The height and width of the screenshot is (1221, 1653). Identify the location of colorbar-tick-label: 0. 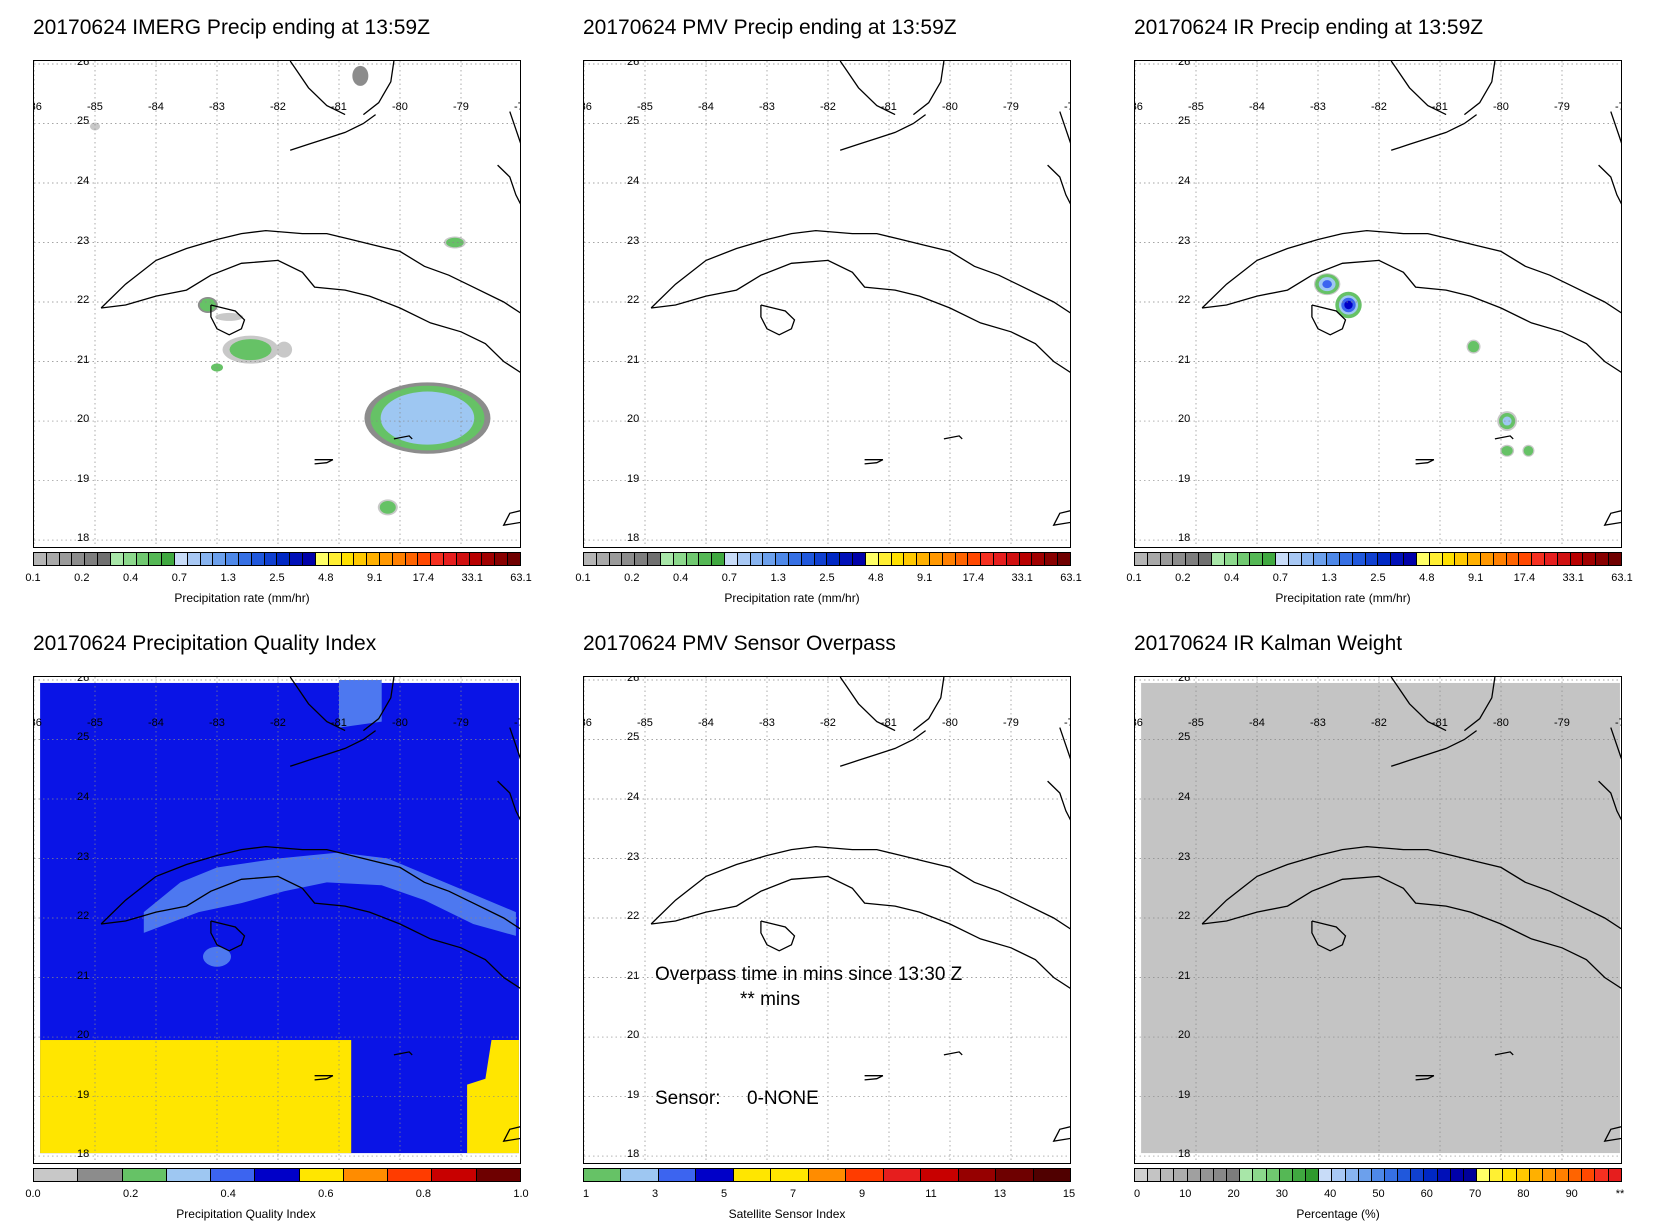
(1137, 1194).